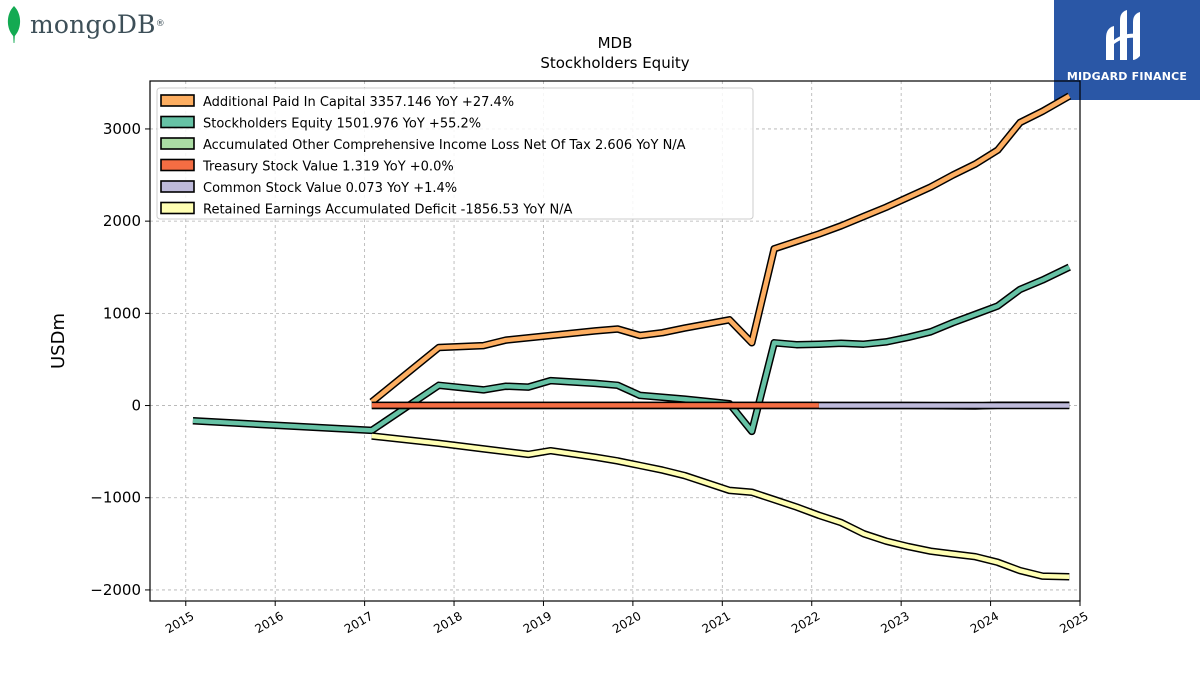 Image resolution: width=1200 pixels, height=675 pixels. Describe the element at coordinates (716, 622) in the screenshot. I see `x-tick-label: 2021` at that location.